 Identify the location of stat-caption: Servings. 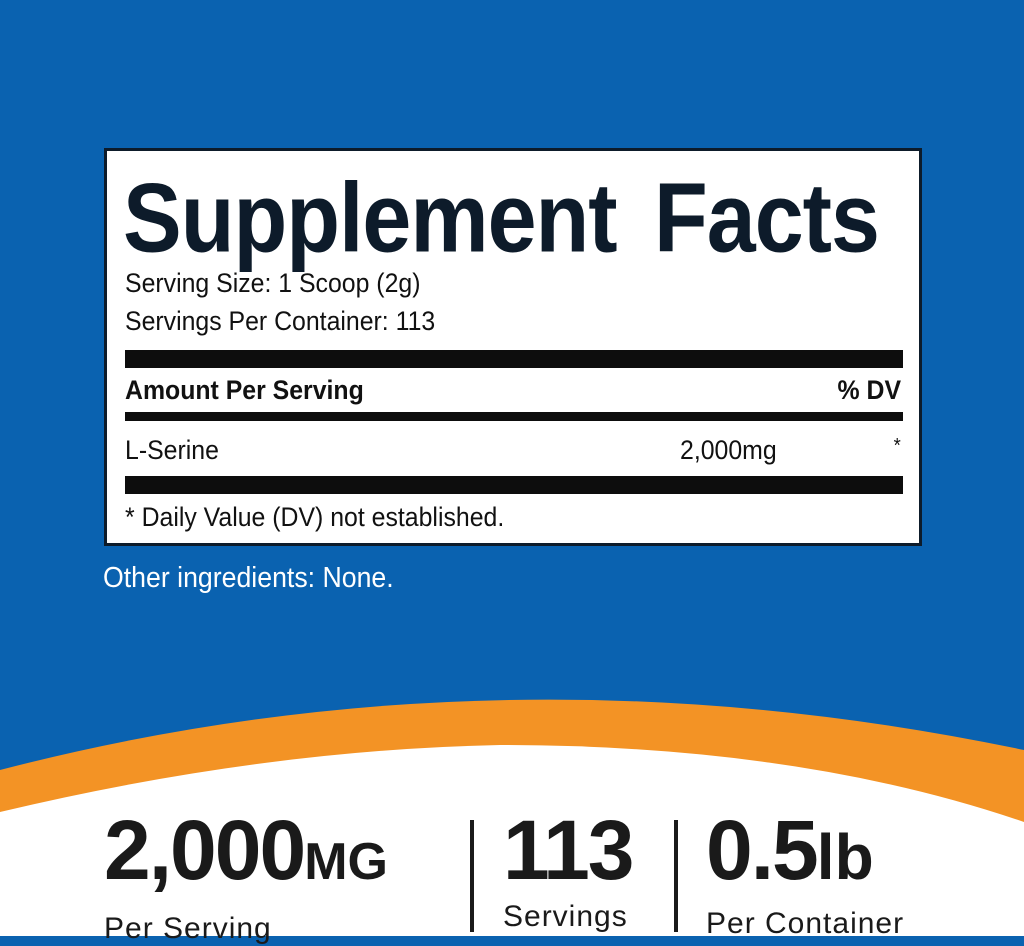
(565, 916).